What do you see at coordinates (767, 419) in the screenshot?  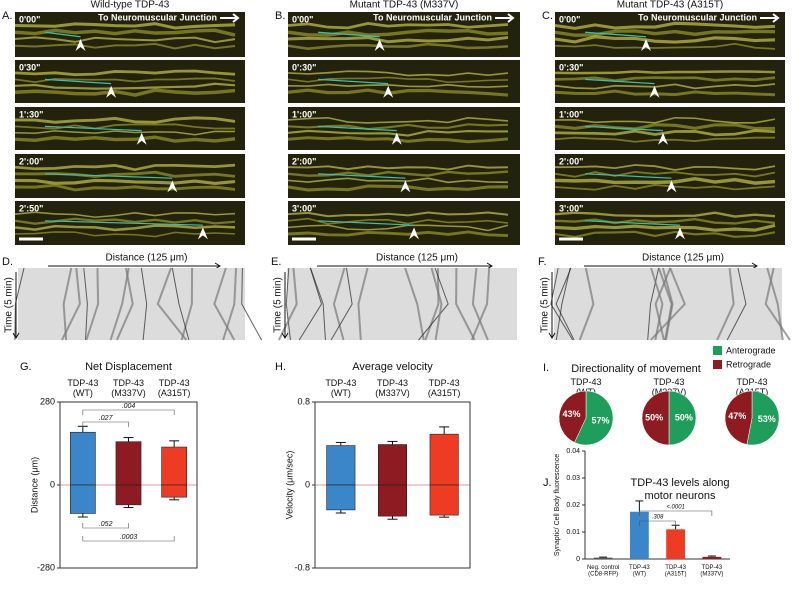 I see `value-label: 53%` at bounding box center [767, 419].